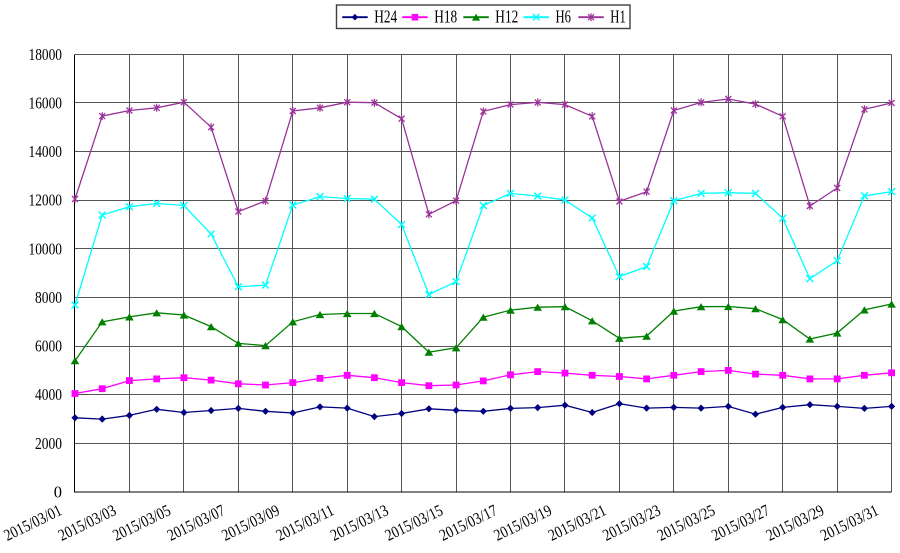 This screenshot has width=900, height=553. What do you see at coordinates (46, 200) in the screenshot?
I see `svg-text: 12000` at bounding box center [46, 200].